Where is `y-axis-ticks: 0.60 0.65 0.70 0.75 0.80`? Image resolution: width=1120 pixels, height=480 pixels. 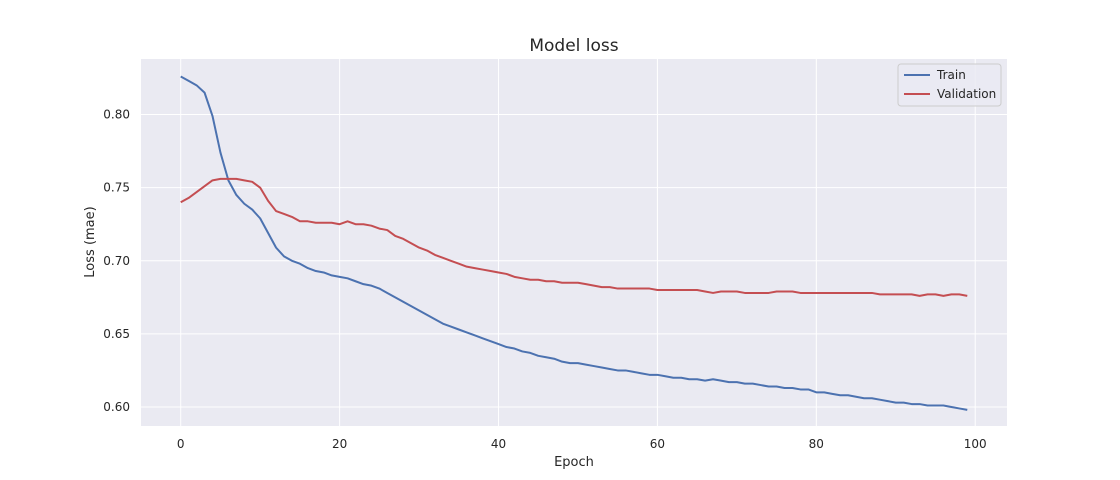 y-axis-ticks: 0.60 0.65 0.70 0.75 0.80 is located at coordinates (116, 261).